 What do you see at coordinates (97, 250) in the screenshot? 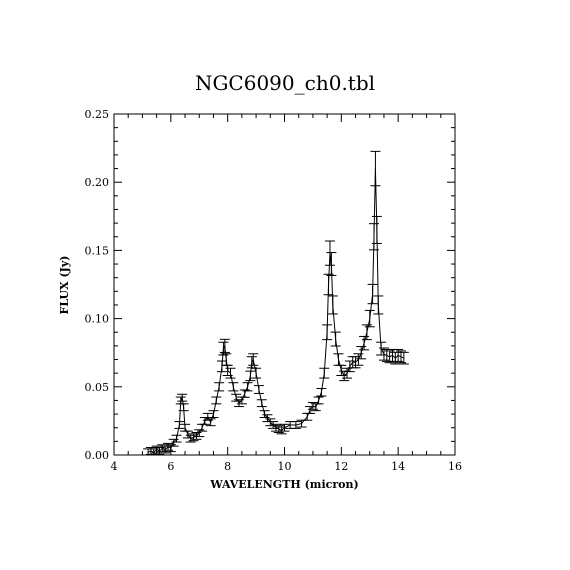
I see `y-tick-label: 0.15` at bounding box center [97, 250].